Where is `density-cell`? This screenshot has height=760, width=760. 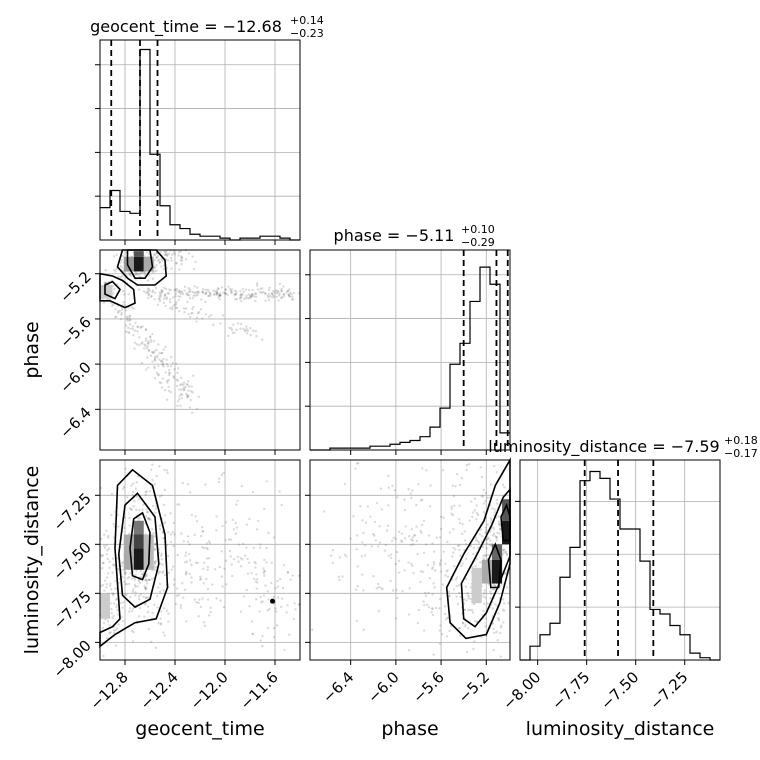 density-cell is located at coordinates (486, 572).